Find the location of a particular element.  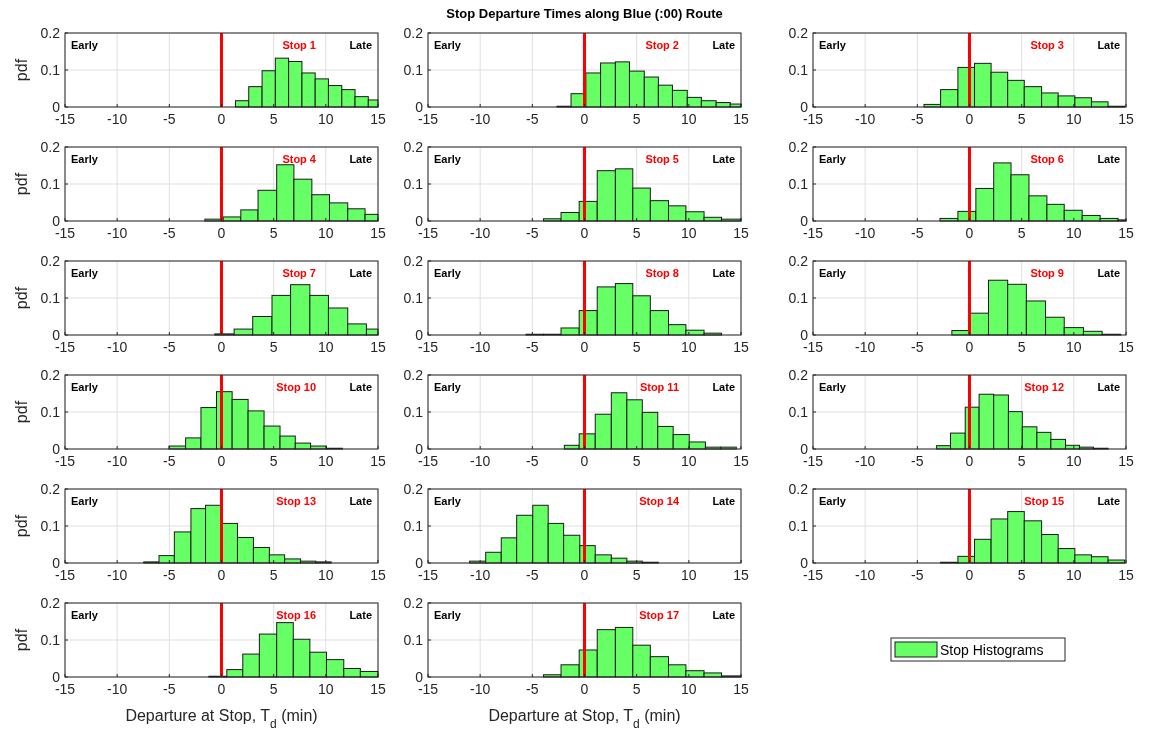

chart-title: Stop Departure Times along Blue (:00) Route is located at coordinates (584, 13).